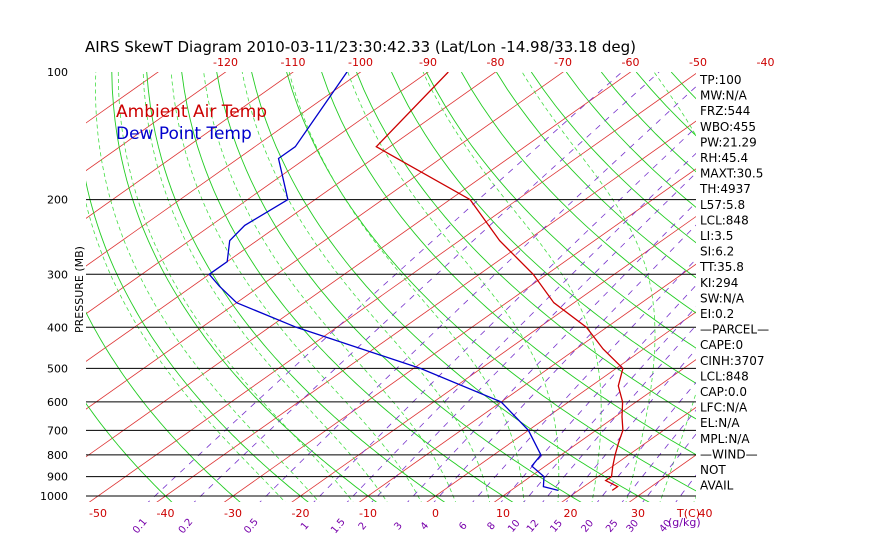 The image size is (870, 560). Describe the element at coordinates (631, 62) in the screenshot. I see `top-temp-tick-label: -60` at that location.